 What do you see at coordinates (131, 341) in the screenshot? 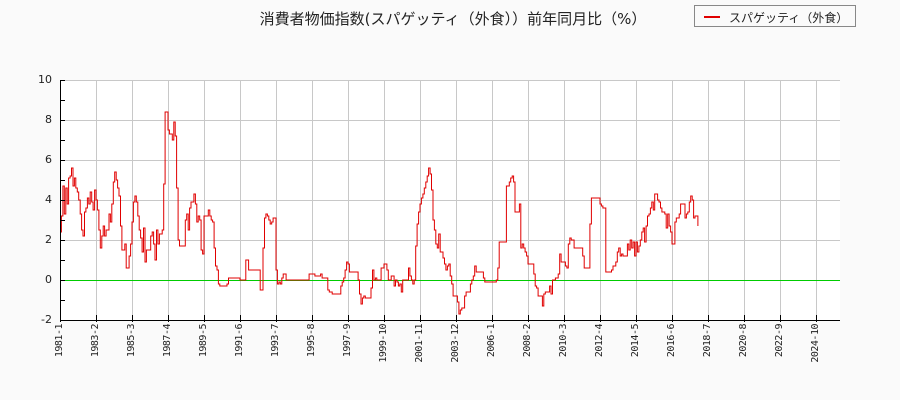
I see `x-tick-label: 1985-3` at bounding box center [131, 341].